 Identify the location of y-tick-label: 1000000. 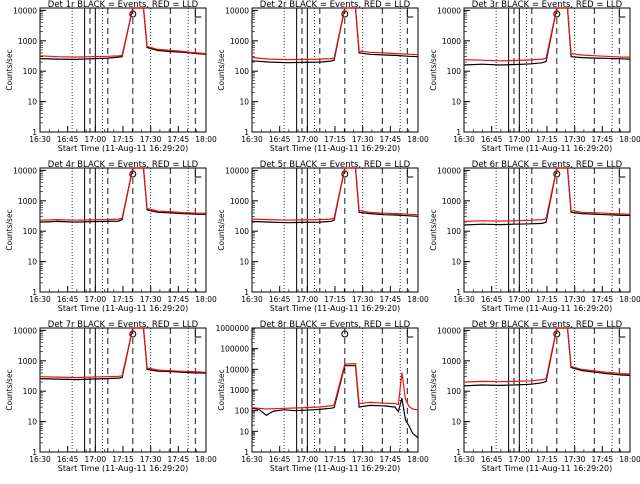
(233, 328).